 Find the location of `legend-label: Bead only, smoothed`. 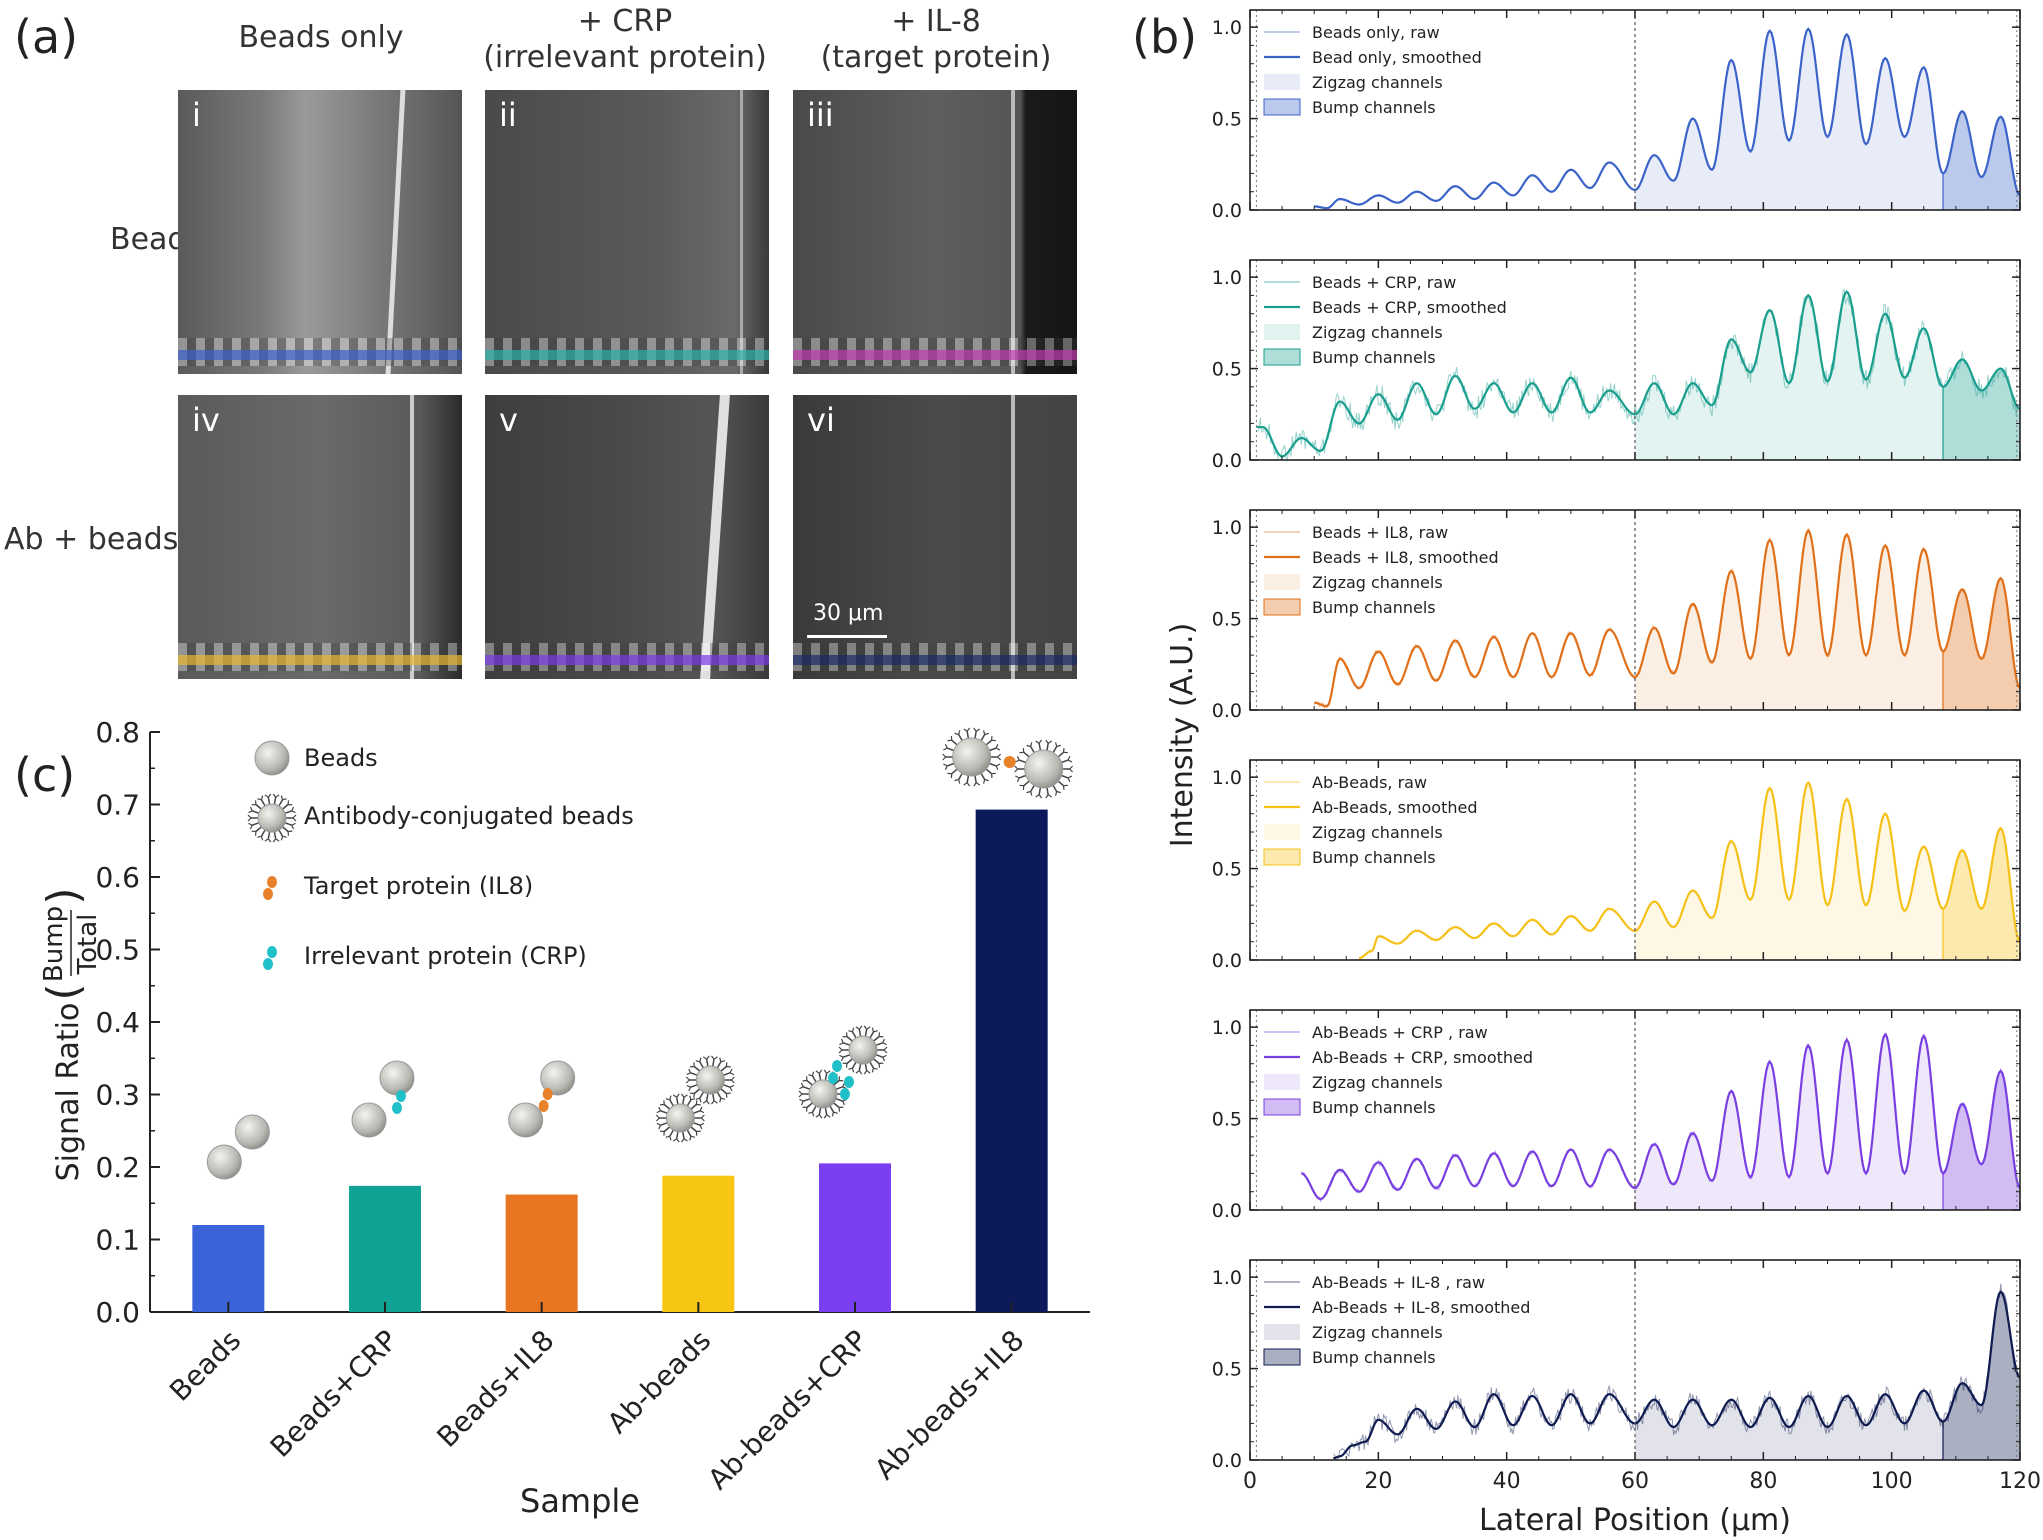

legend-label: Bead only, smoothed is located at coordinates (1397, 57).